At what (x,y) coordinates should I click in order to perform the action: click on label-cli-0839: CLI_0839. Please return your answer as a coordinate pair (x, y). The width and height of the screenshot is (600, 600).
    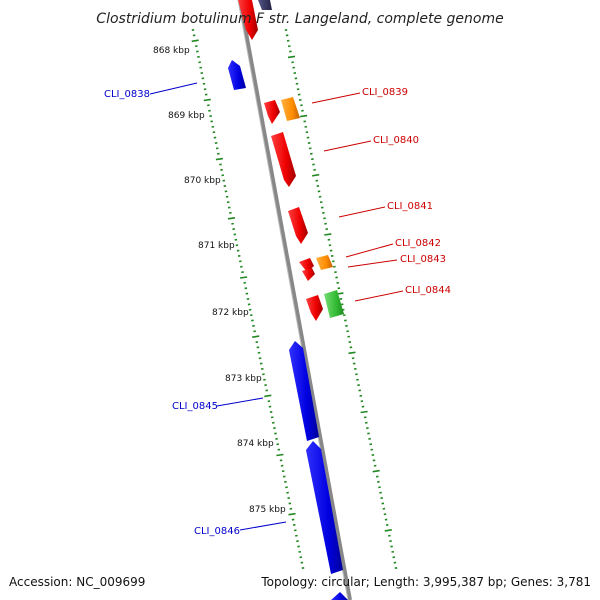
    Looking at the image, I should click on (385, 92).